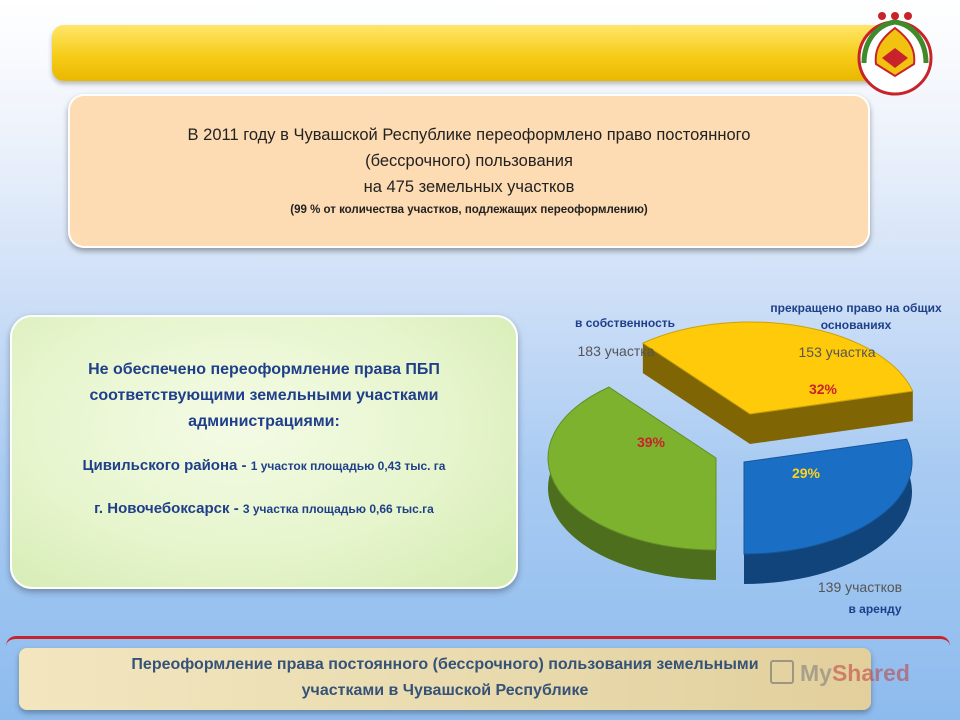 This screenshot has height=720, width=960. I want to click on watermark: MyShared, so click(840, 673).